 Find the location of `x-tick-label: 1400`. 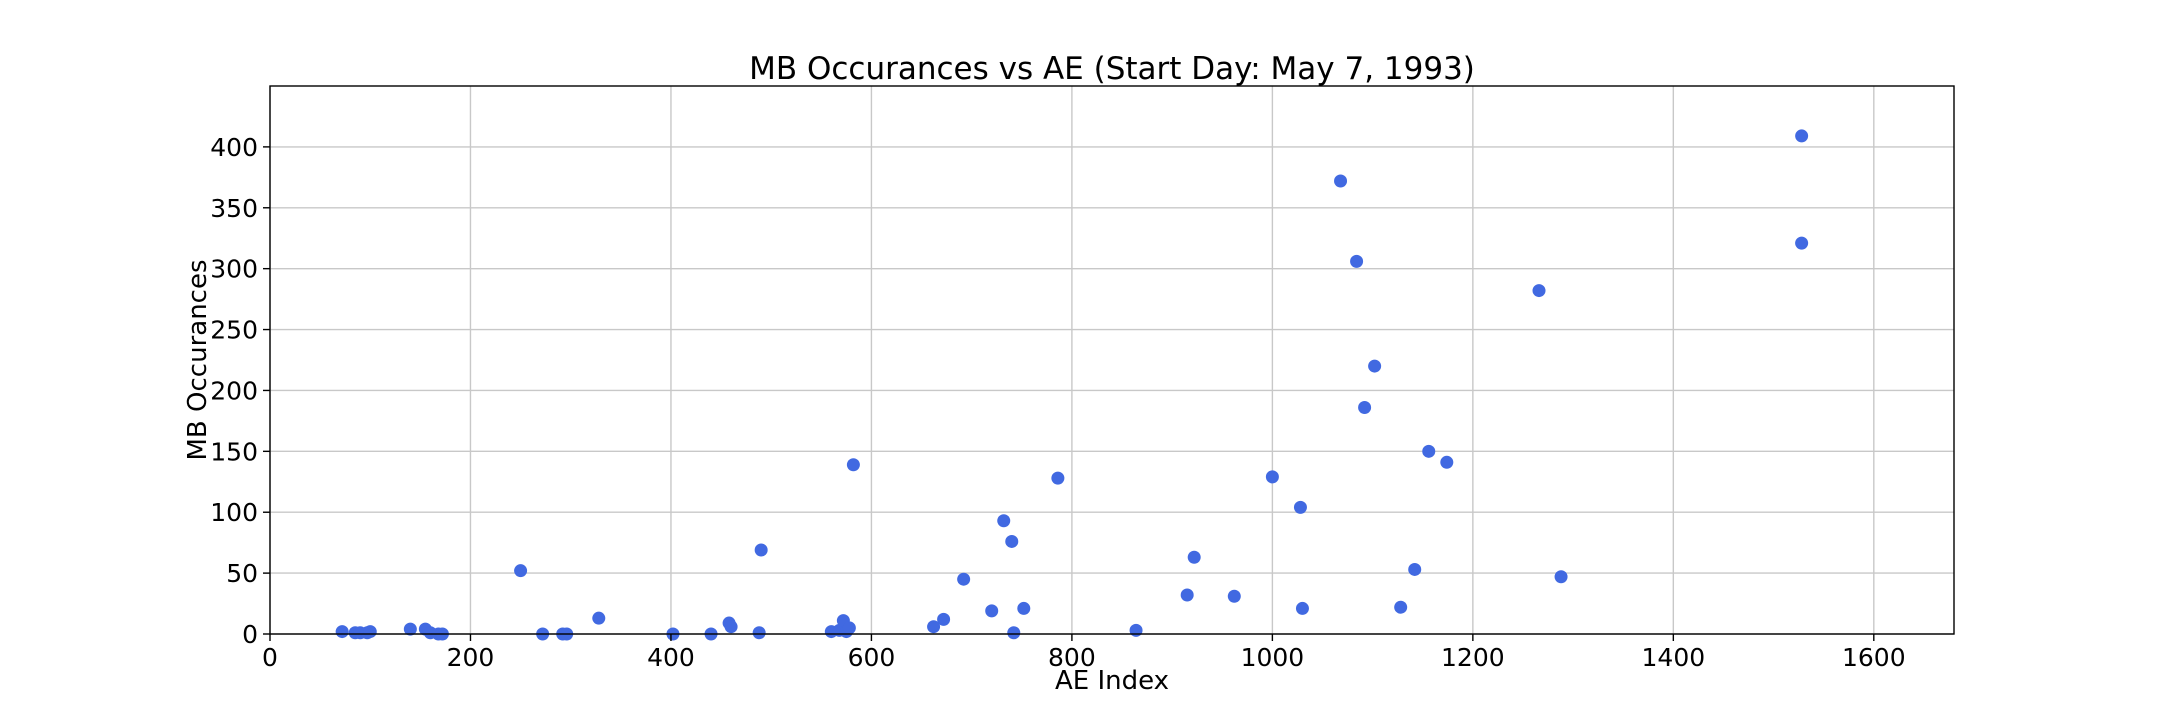

x-tick-label: 1400 is located at coordinates (1674, 657).